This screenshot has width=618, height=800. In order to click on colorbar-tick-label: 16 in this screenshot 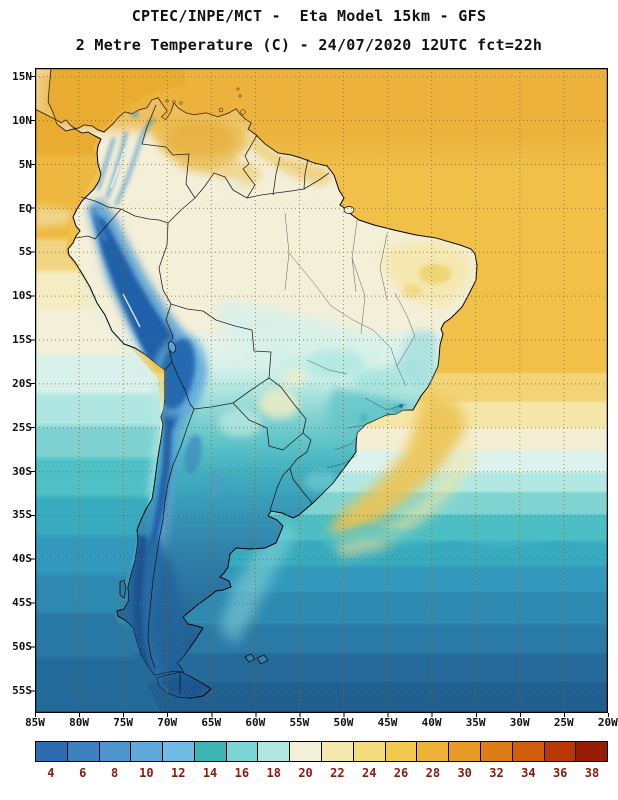, I will do `click(242, 773)`.